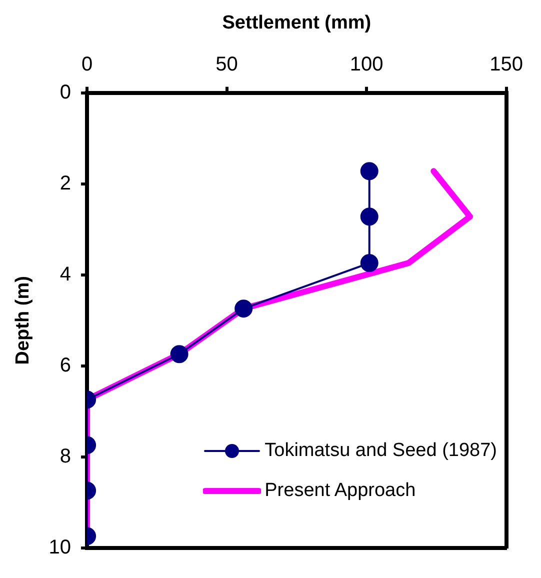  I want to click on y-tick-label: 6, so click(66, 365).